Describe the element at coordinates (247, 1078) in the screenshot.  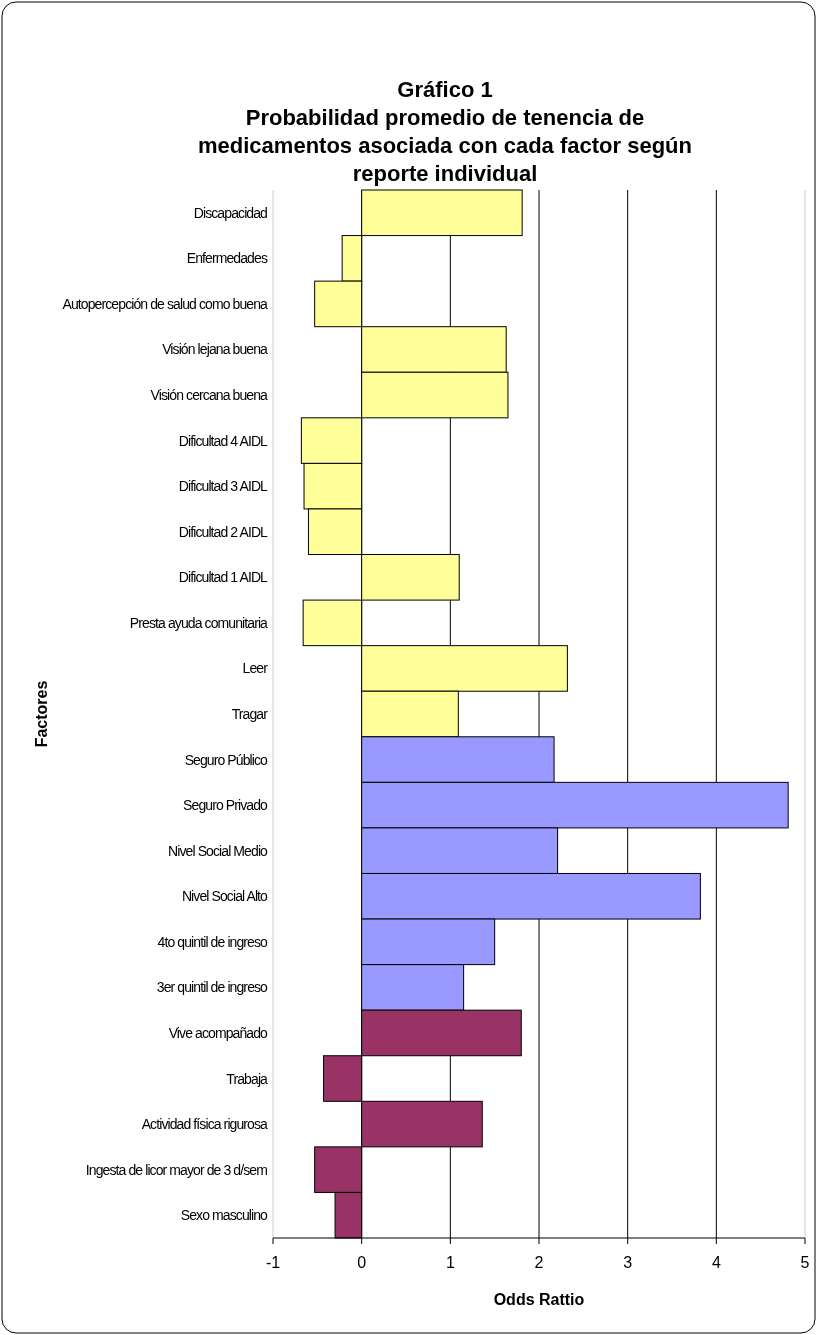
I see `y-tick-label: Trabaja` at that location.